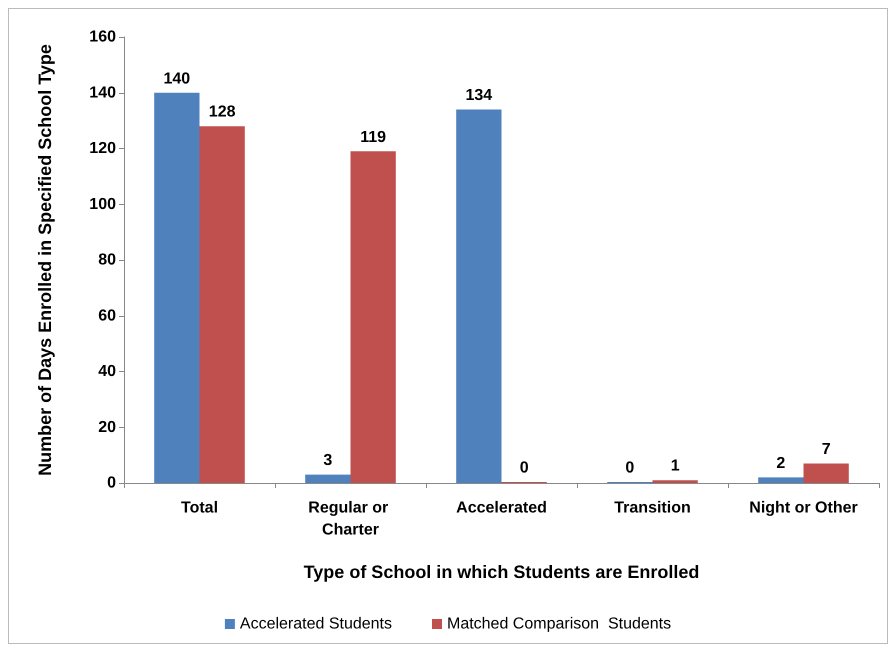  Describe the element at coordinates (107, 371) in the screenshot. I see `y-tick-label: 40` at that location.